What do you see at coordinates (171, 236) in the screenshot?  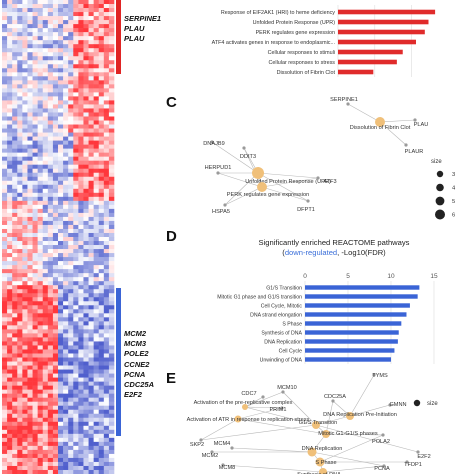 I see `panel-letter-d: D` at bounding box center [171, 236].